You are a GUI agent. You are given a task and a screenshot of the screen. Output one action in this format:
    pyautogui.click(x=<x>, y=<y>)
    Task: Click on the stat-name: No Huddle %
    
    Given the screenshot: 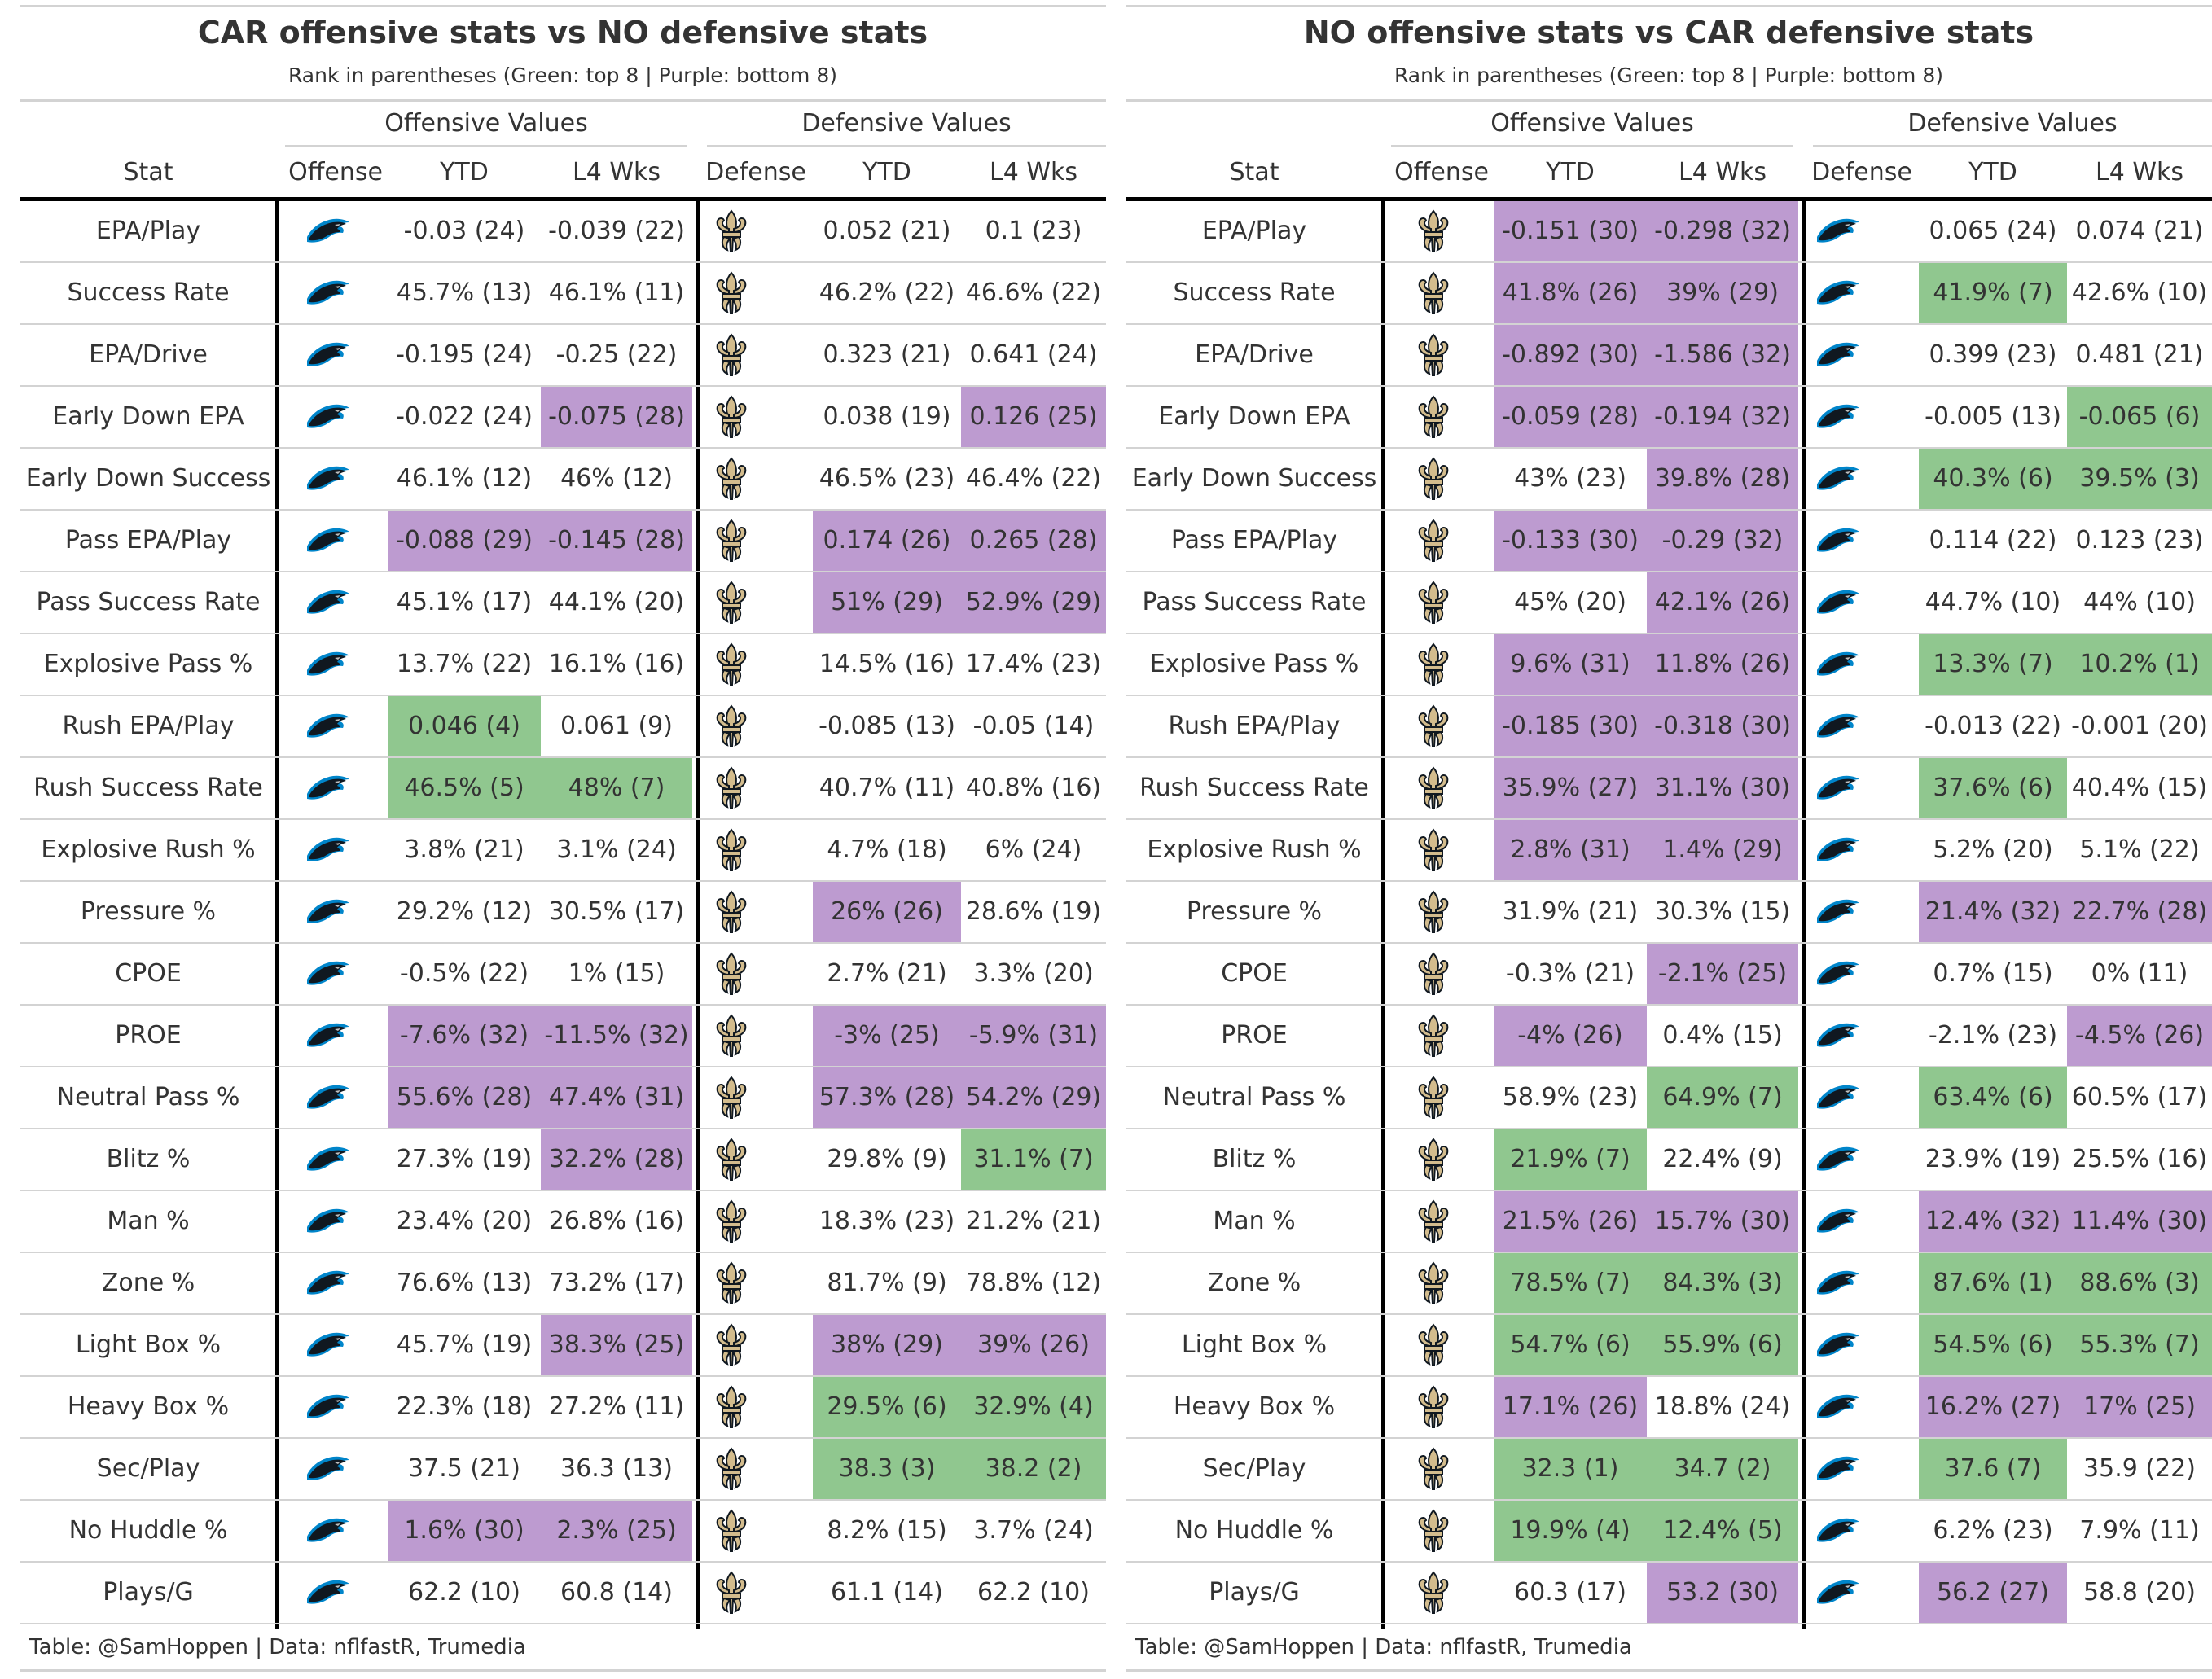 What is the action you would take?
    pyautogui.click(x=148, y=1530)
    